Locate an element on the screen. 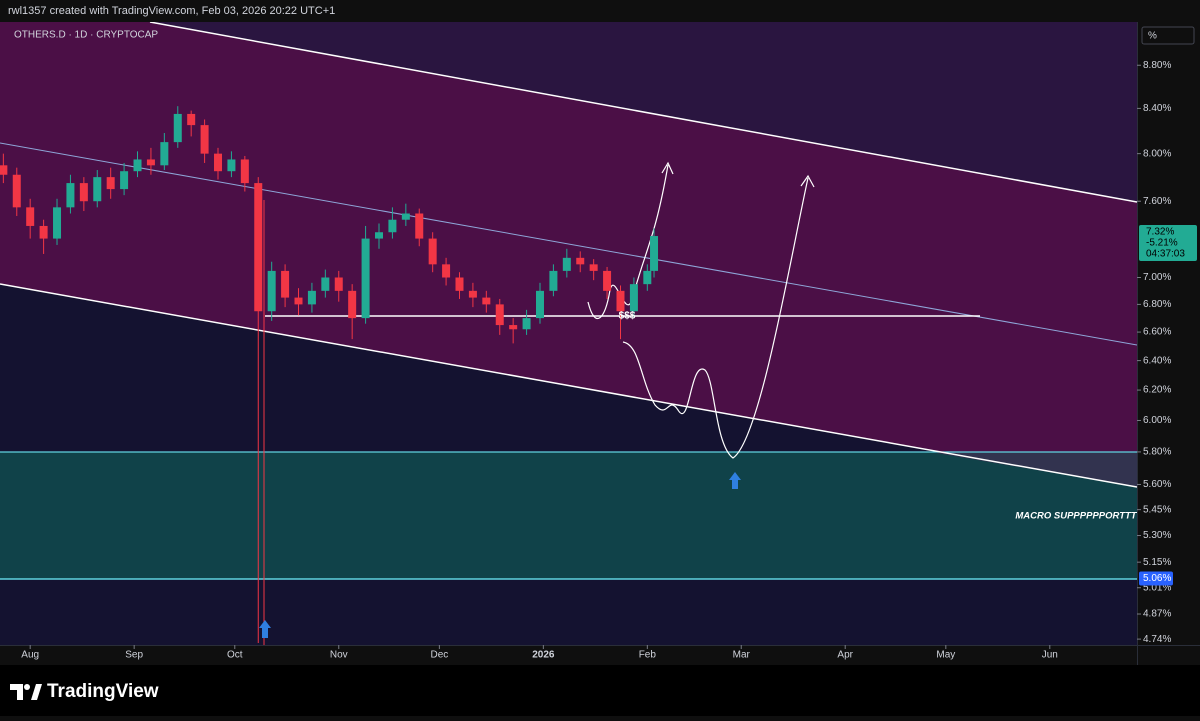  y-tick-label: 6.60% is located at coordinates (1157, 332).